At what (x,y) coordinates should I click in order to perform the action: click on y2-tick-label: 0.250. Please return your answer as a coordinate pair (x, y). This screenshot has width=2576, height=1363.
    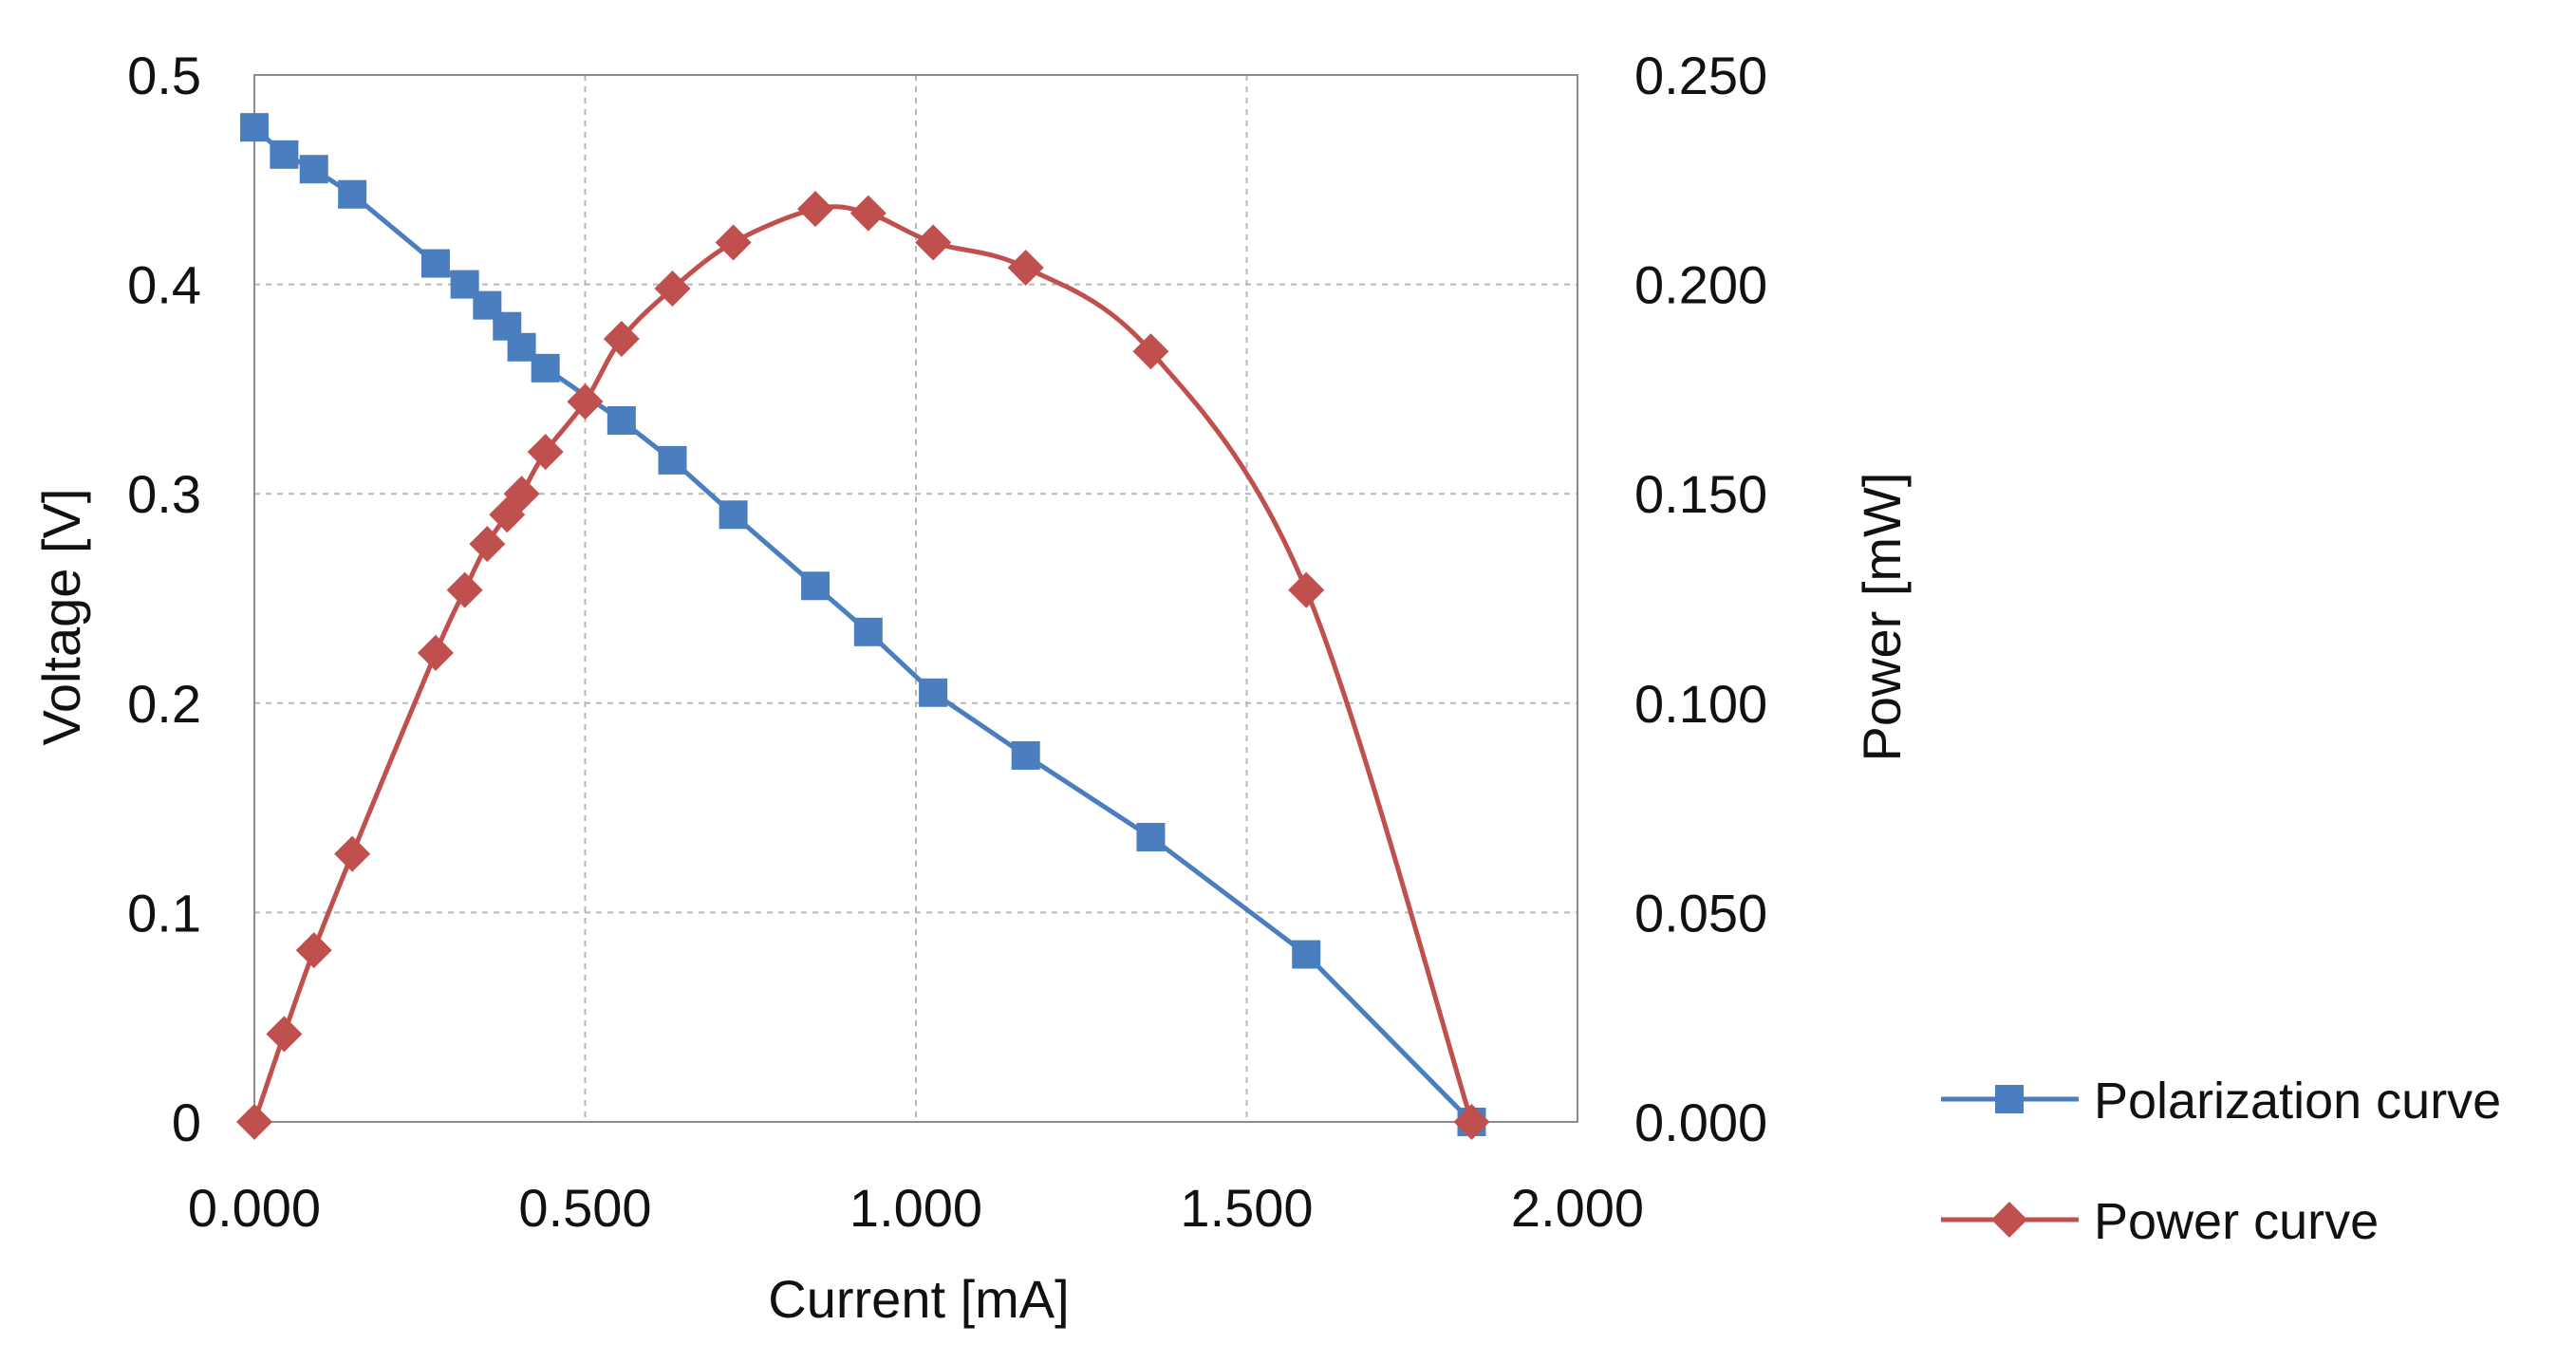
    Looking at the image, I should click on (1701, 75).